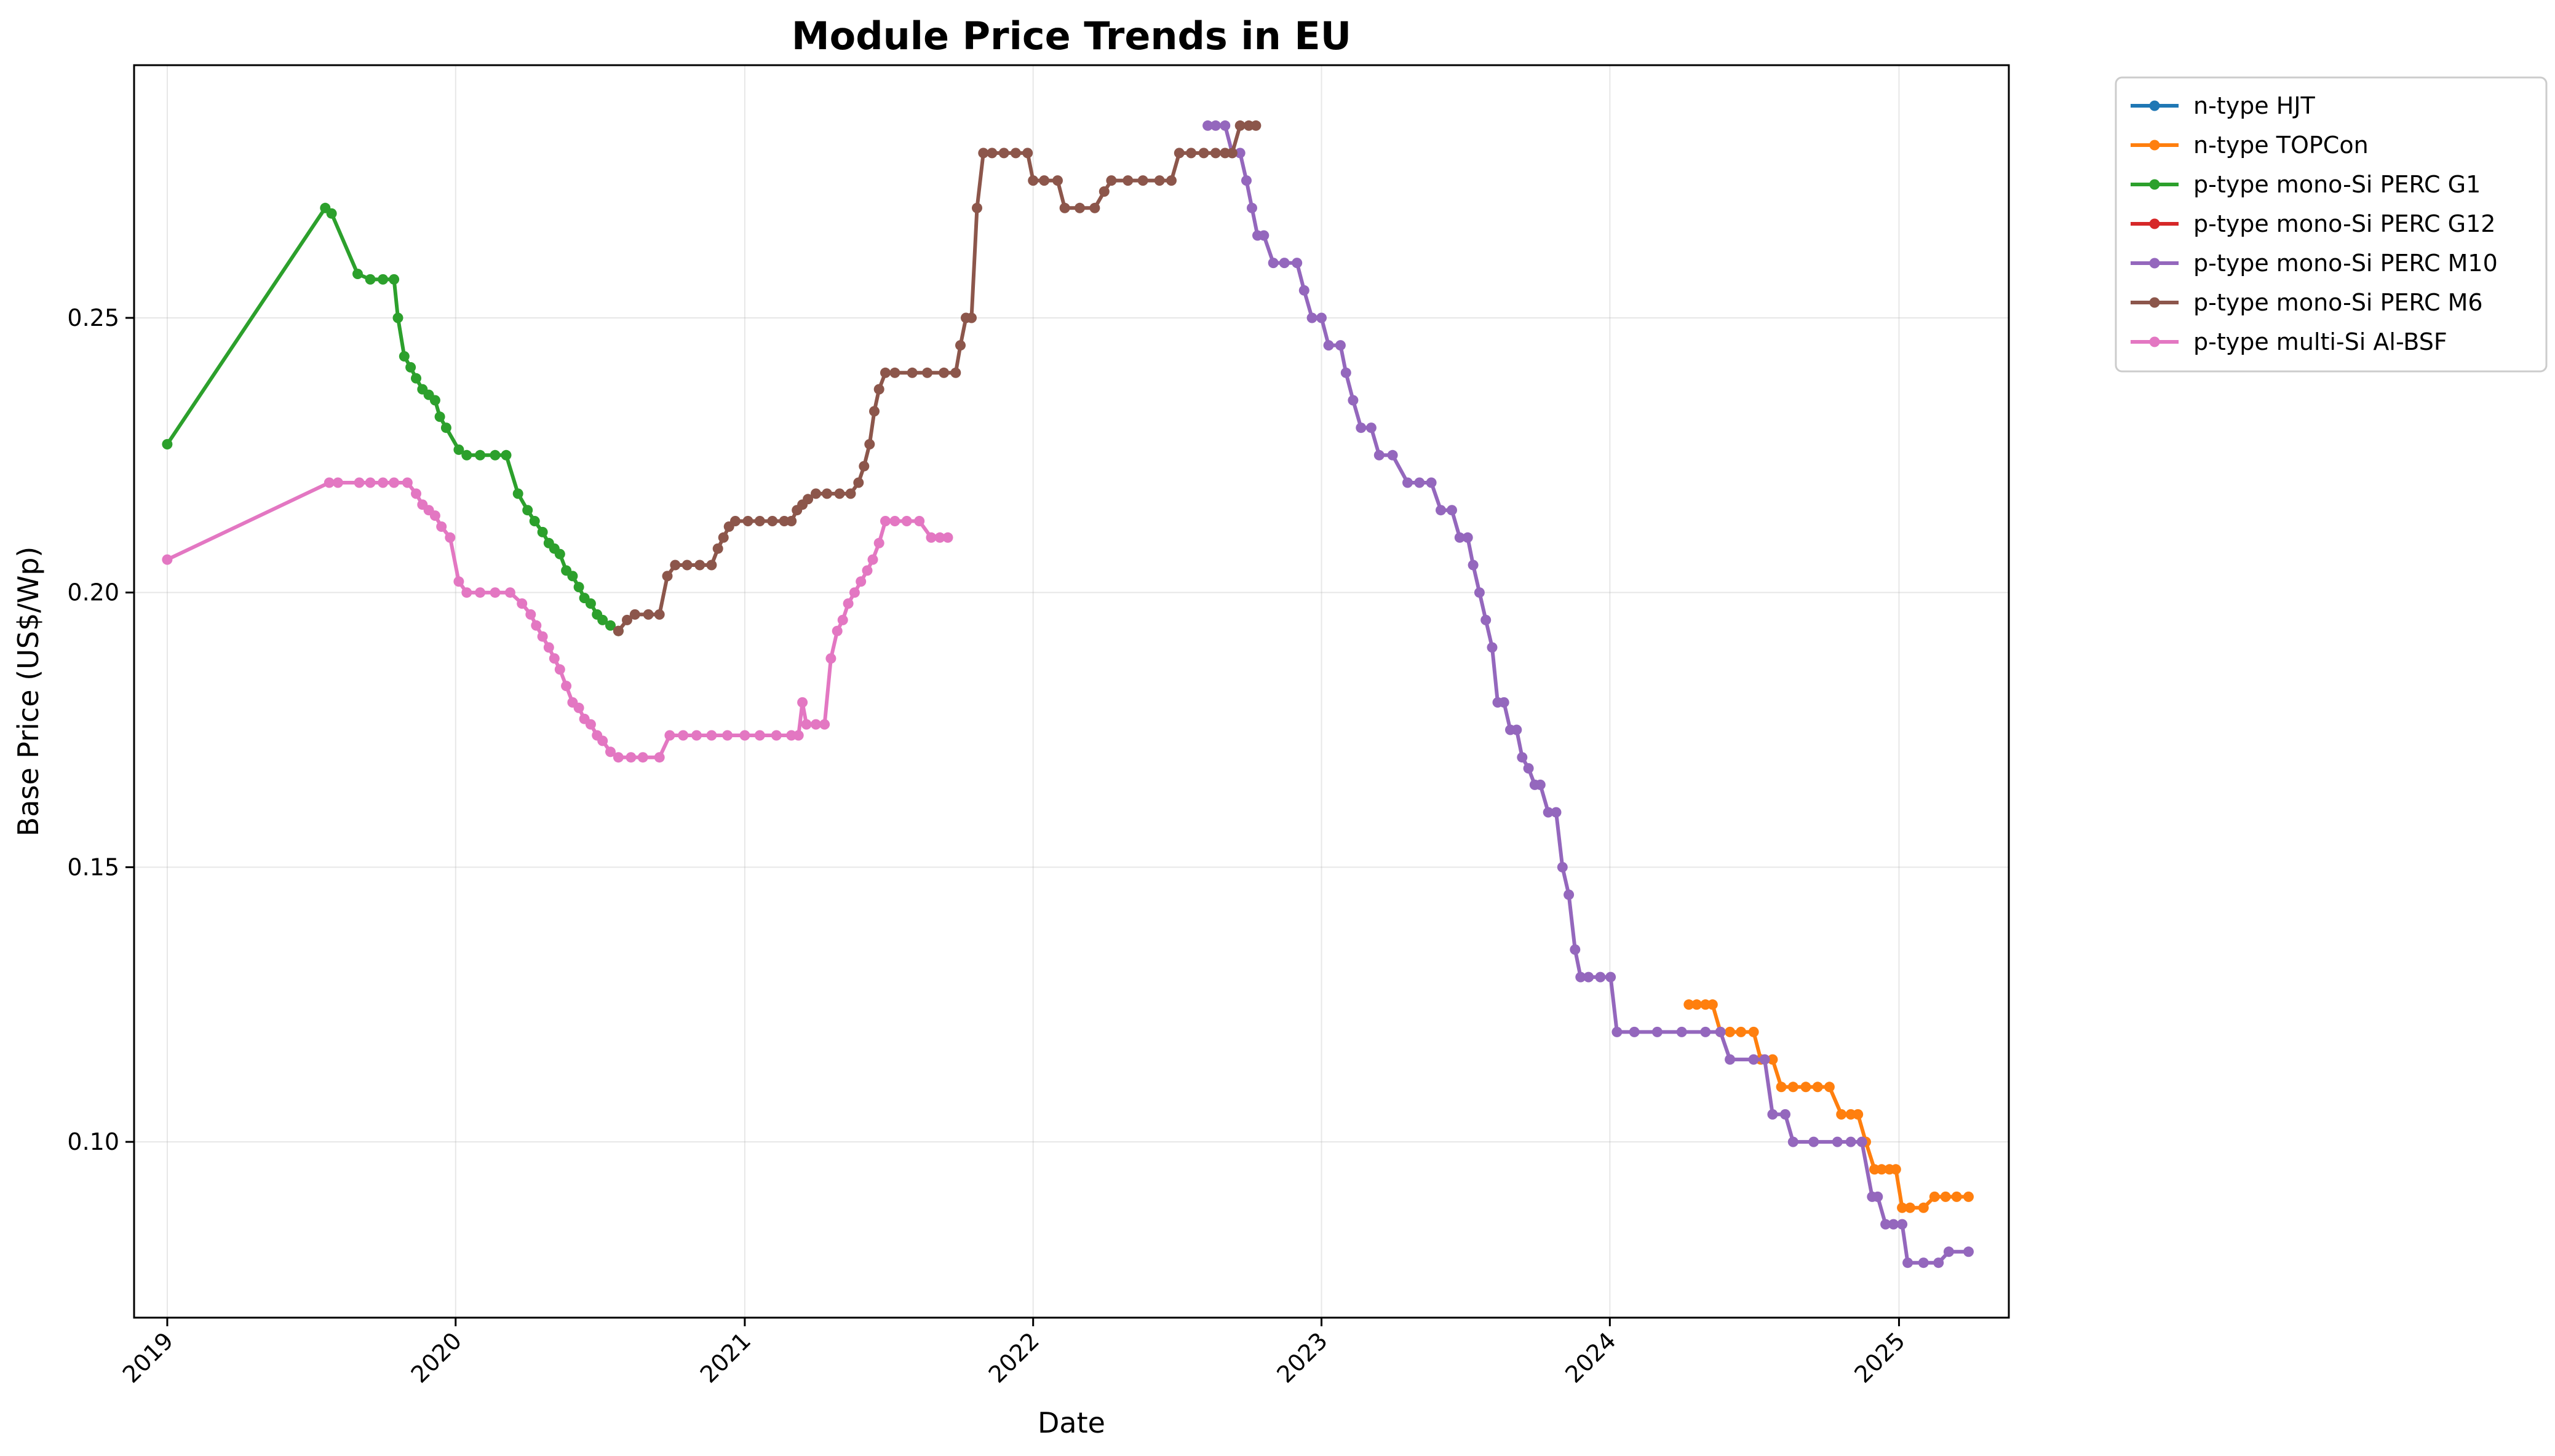  I want to click on y-axis-label: Base Price (US$/Wp), so click(28, 692).